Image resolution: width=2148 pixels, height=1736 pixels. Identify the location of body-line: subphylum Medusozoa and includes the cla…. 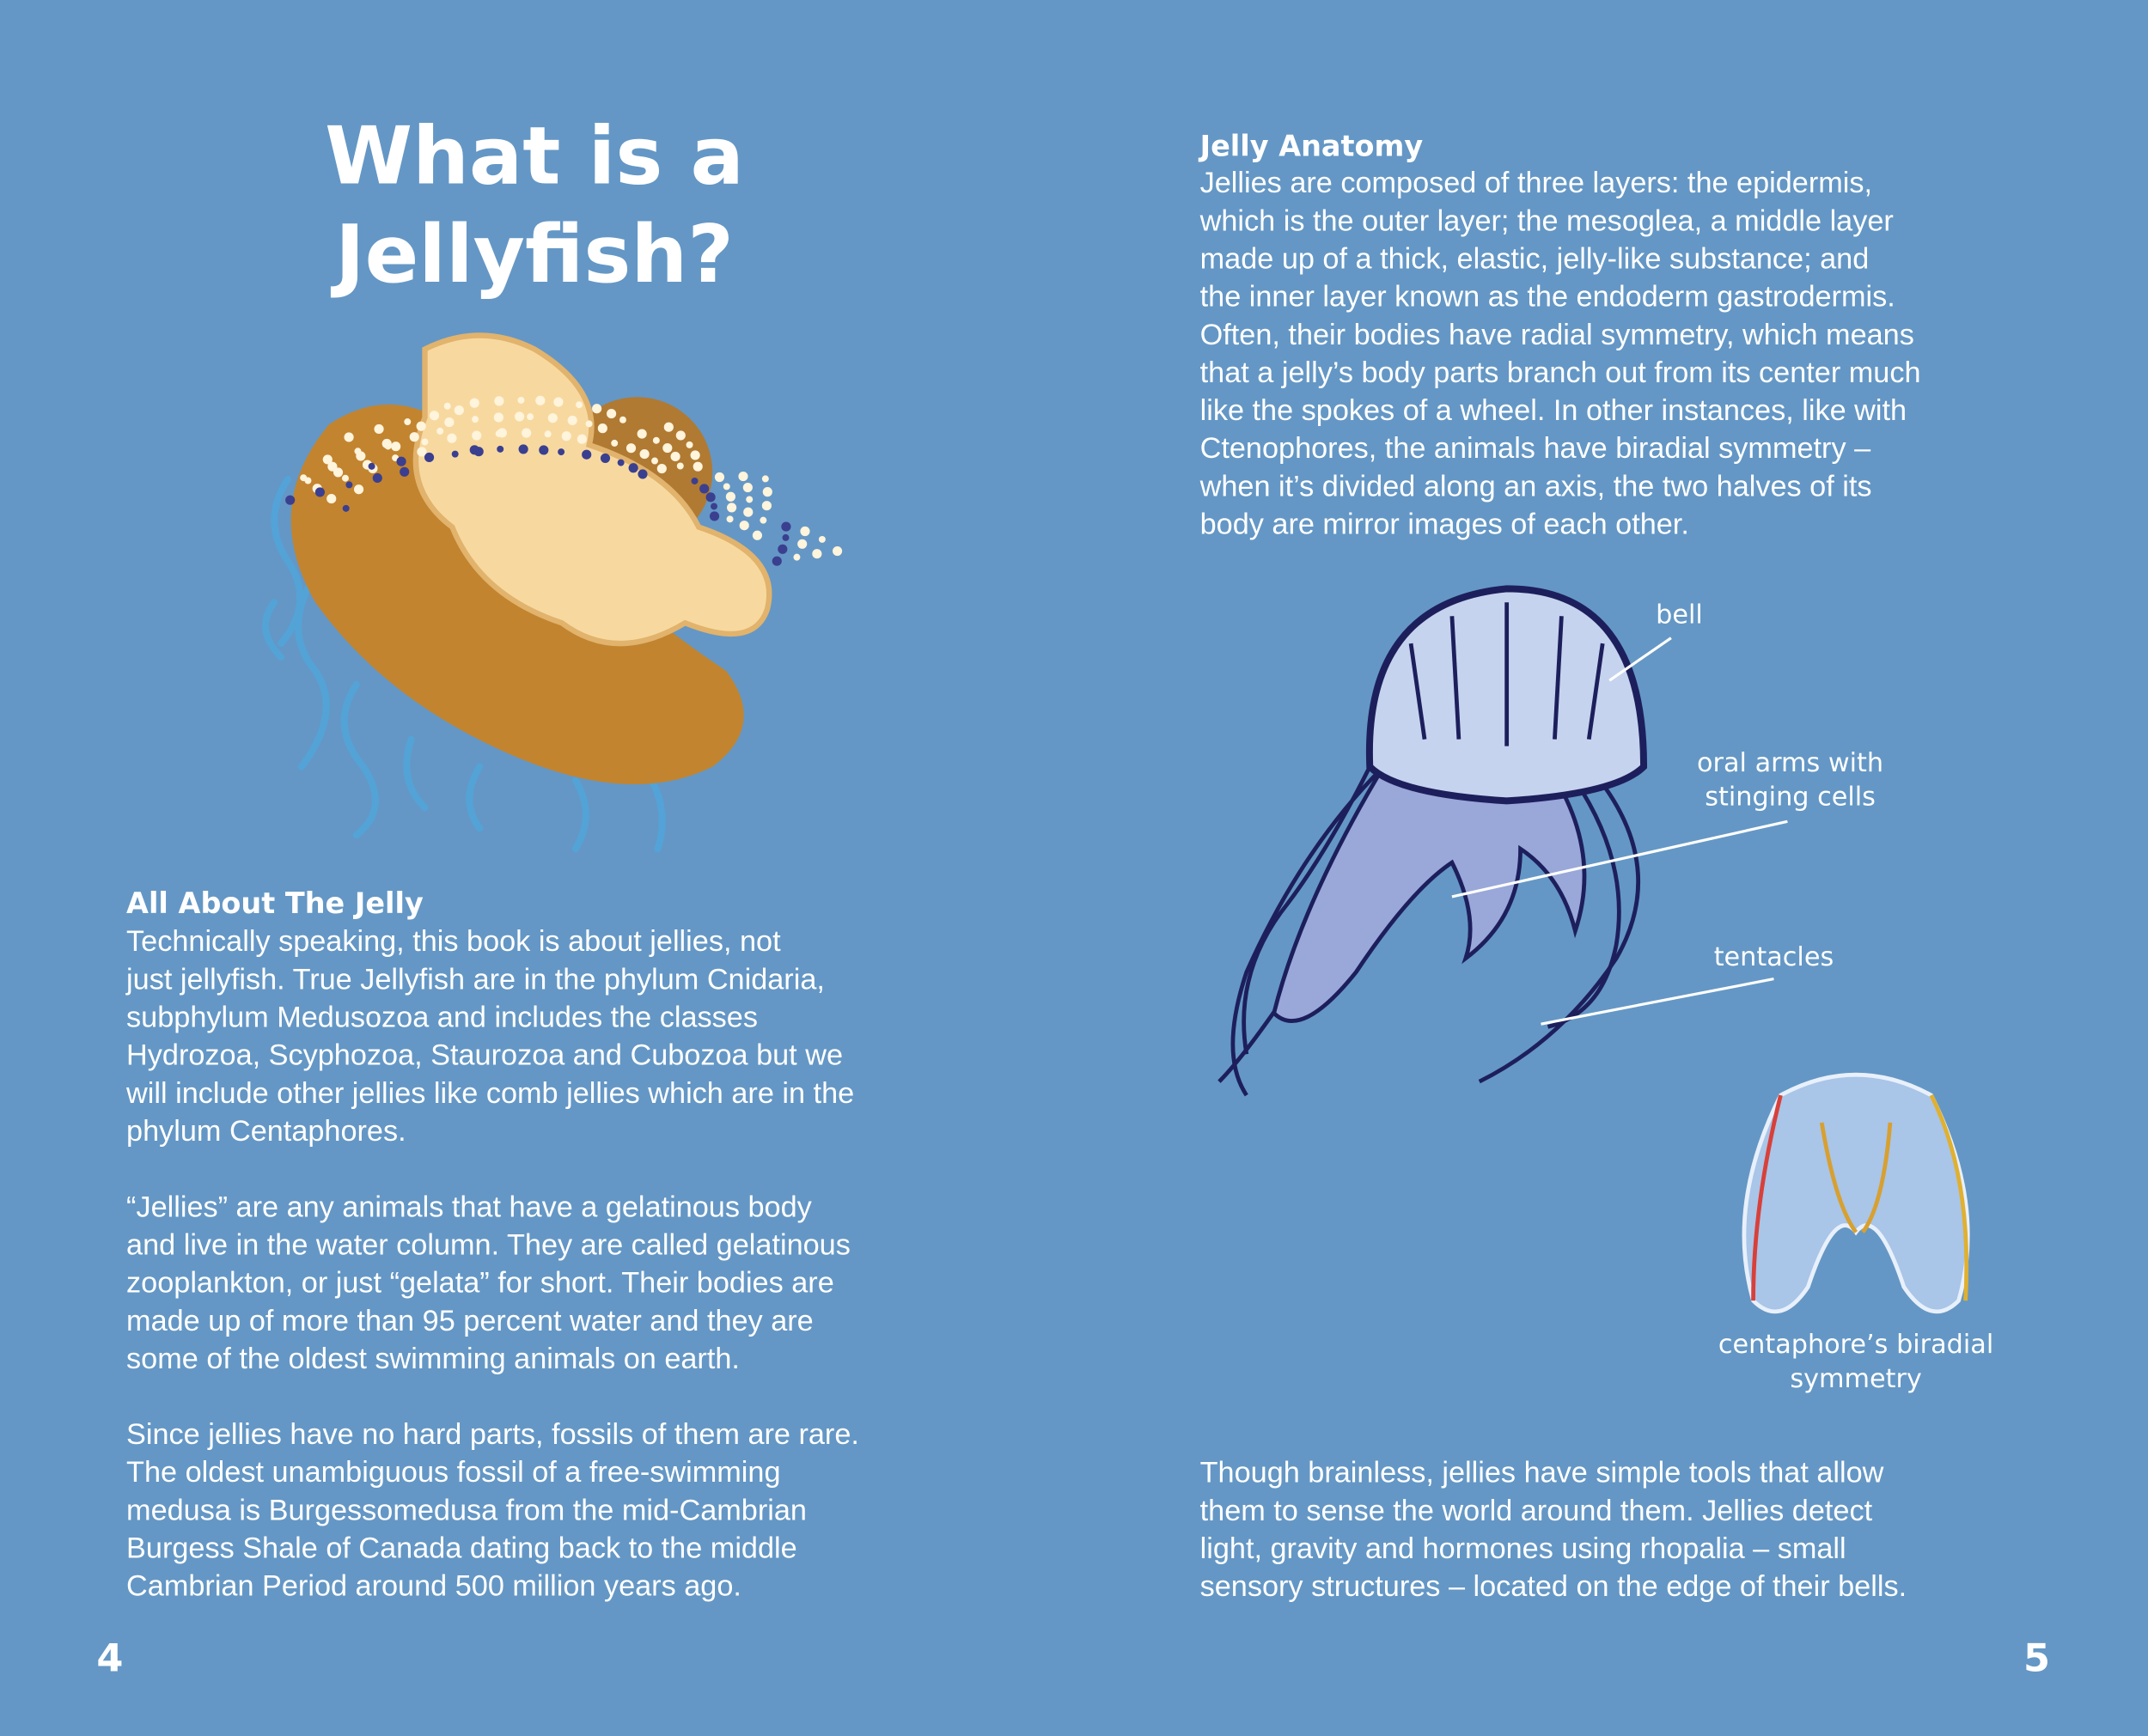
(442, 1018).